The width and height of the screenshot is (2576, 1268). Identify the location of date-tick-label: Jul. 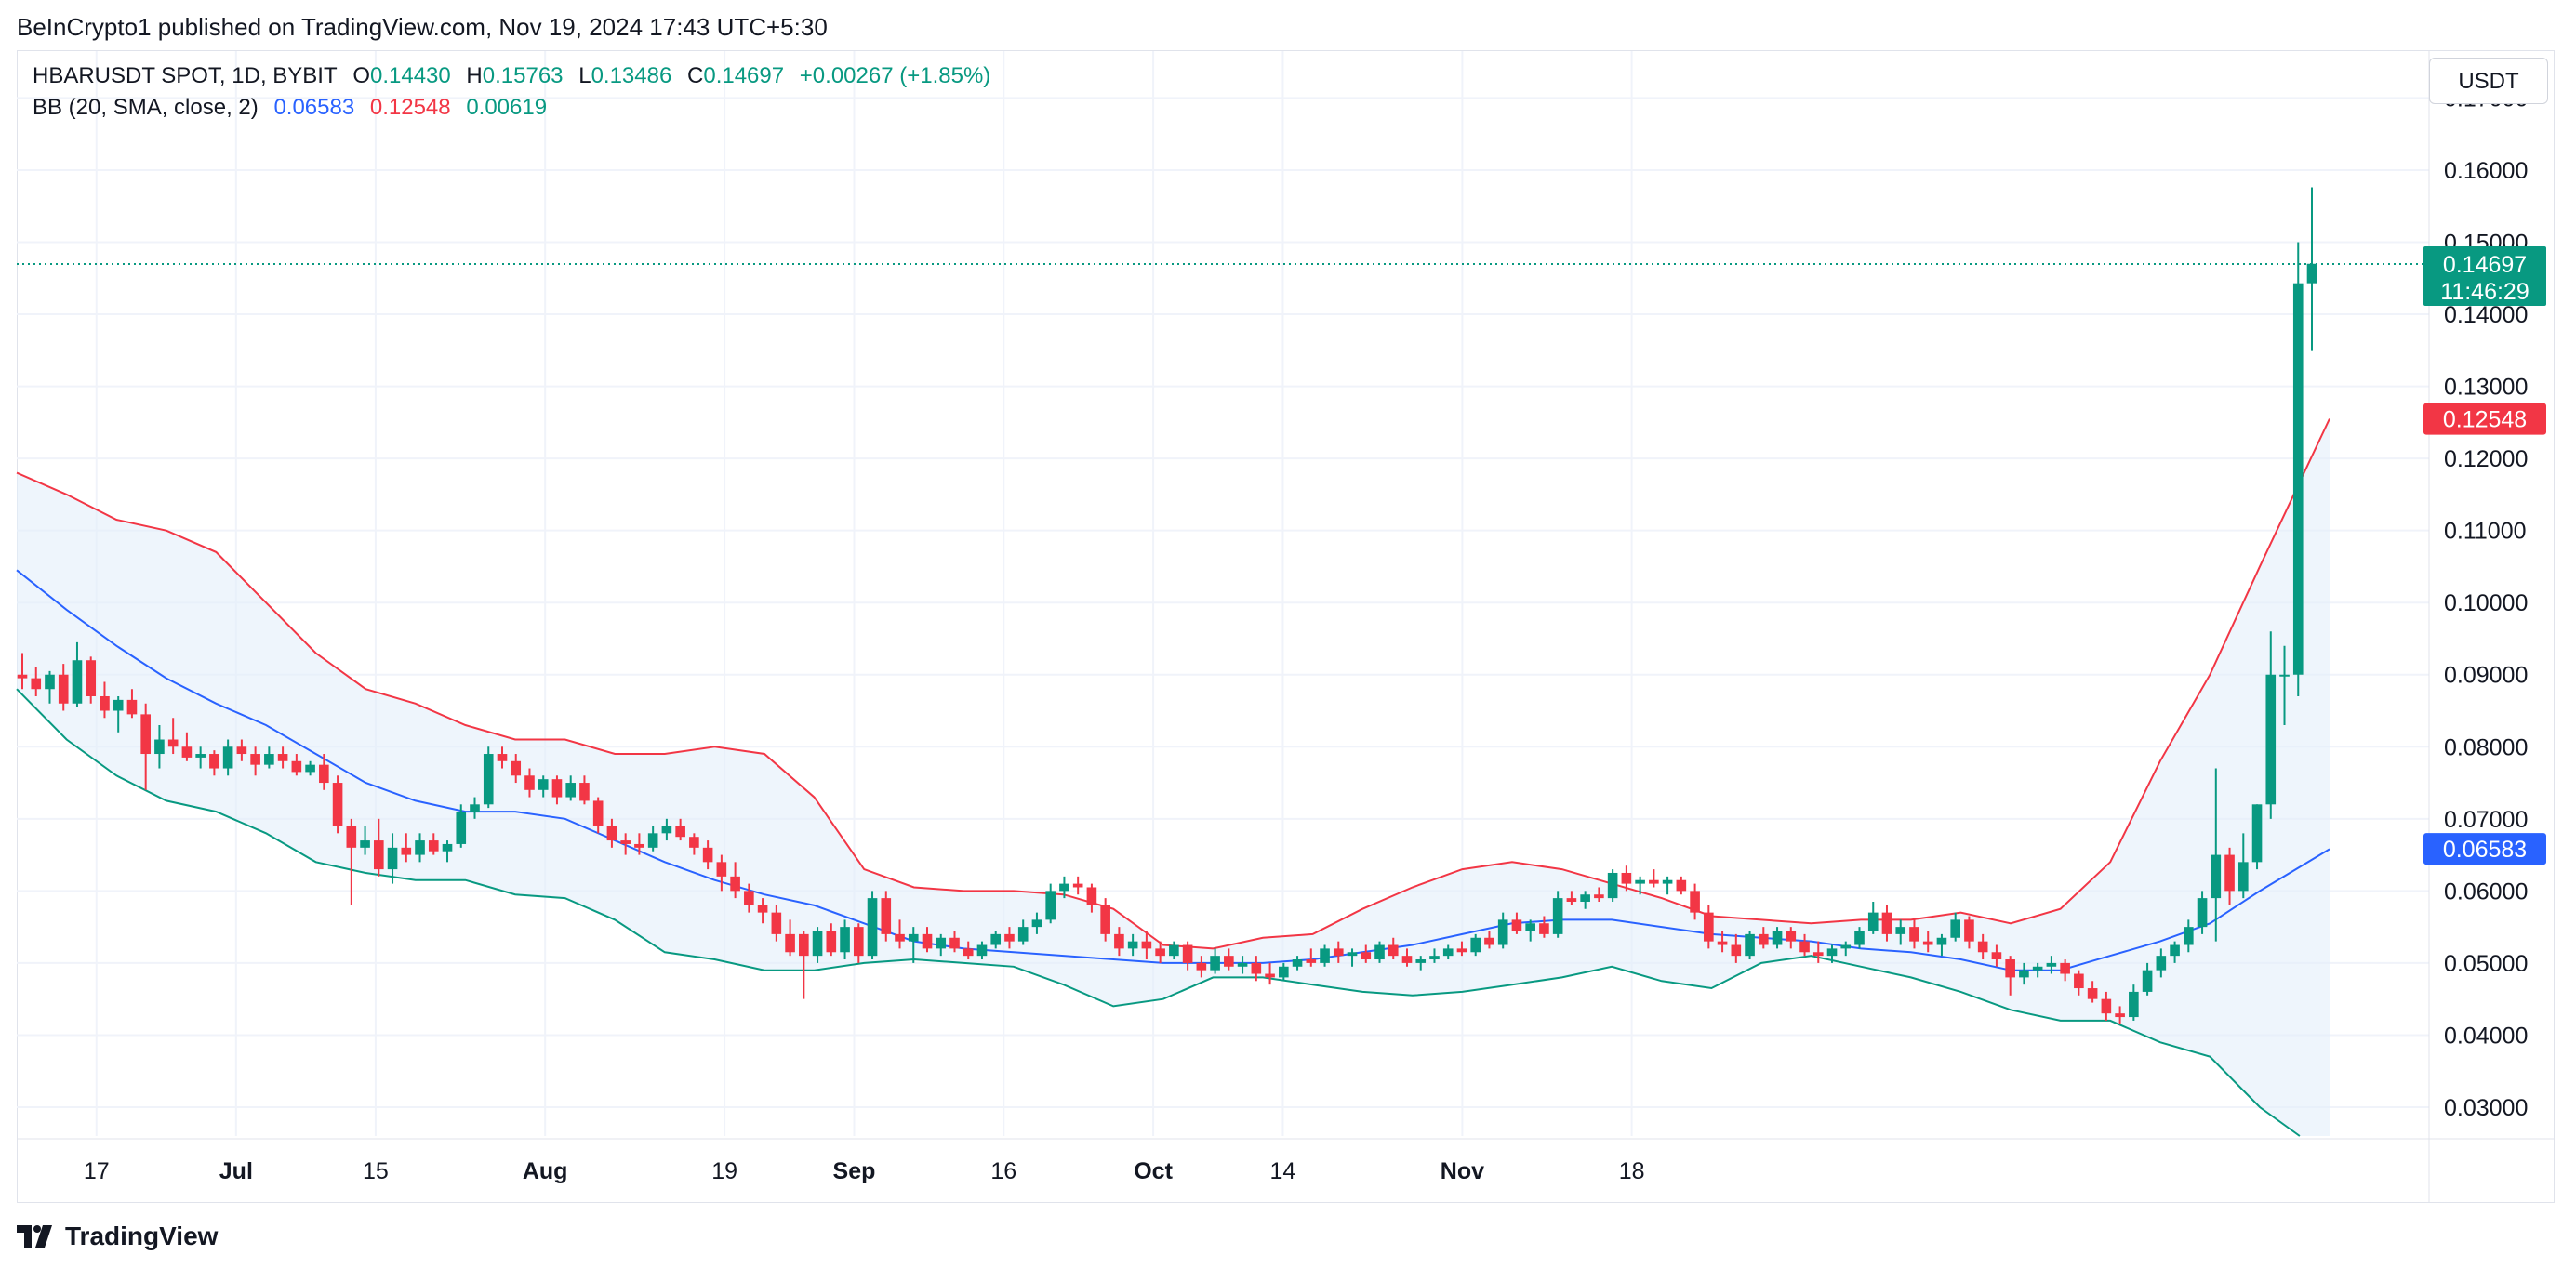
(236, 1171).